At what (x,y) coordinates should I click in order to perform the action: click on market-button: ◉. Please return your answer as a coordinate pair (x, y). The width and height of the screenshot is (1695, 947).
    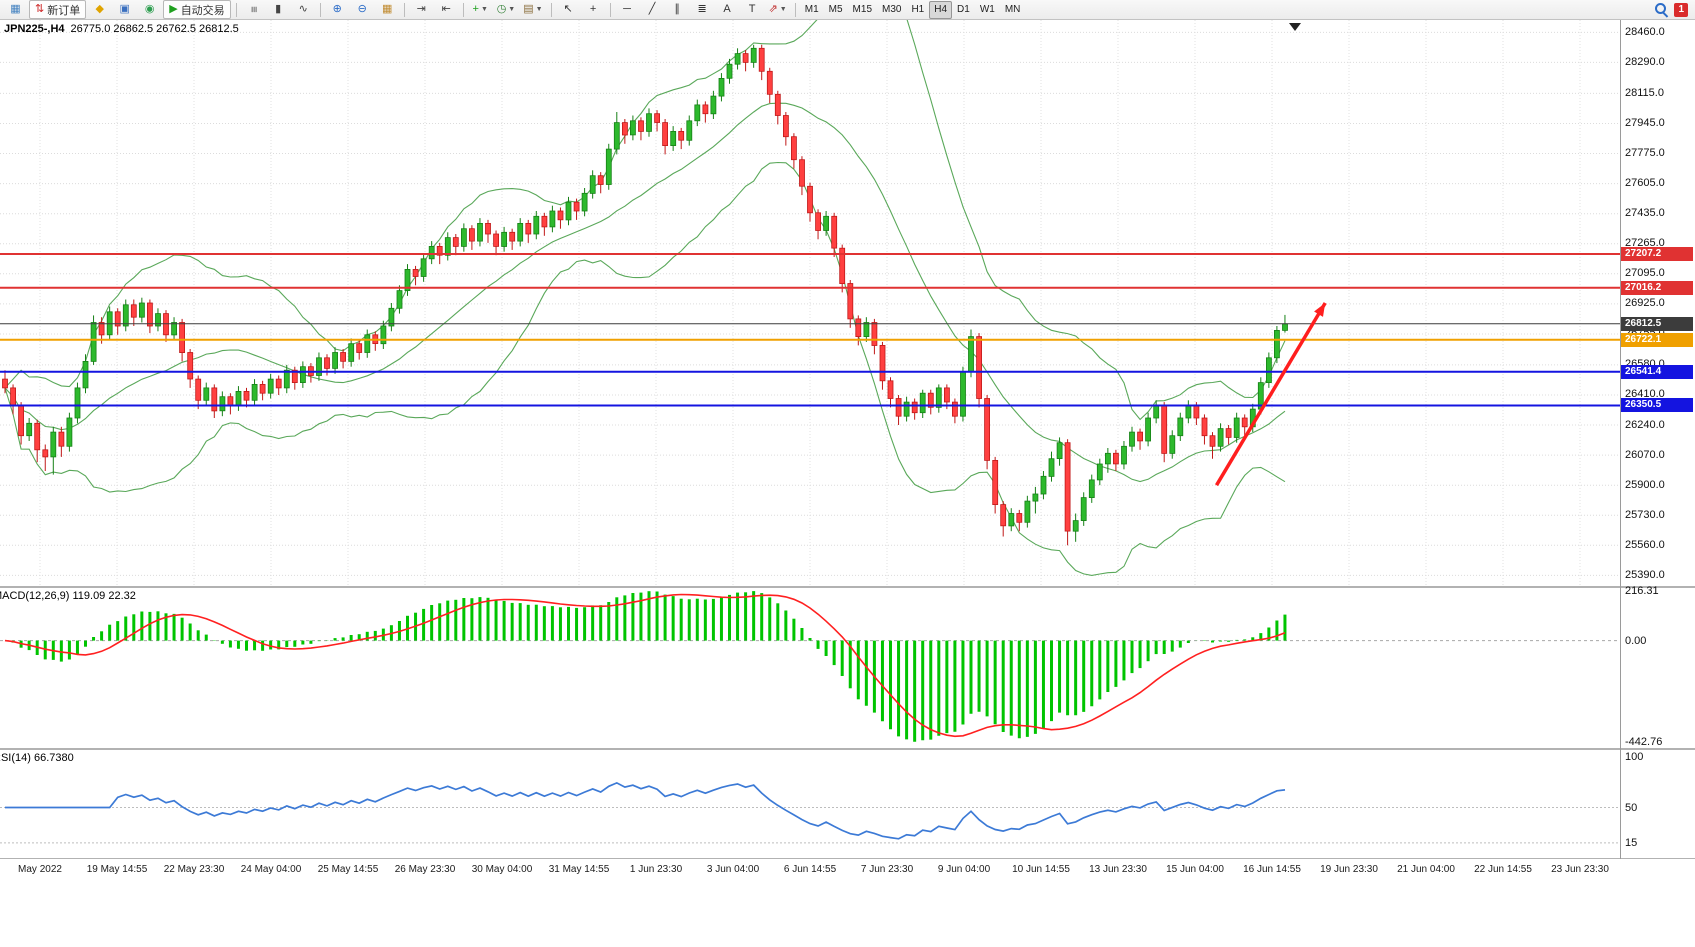
    Looking at the image, I should click on (149, 9).